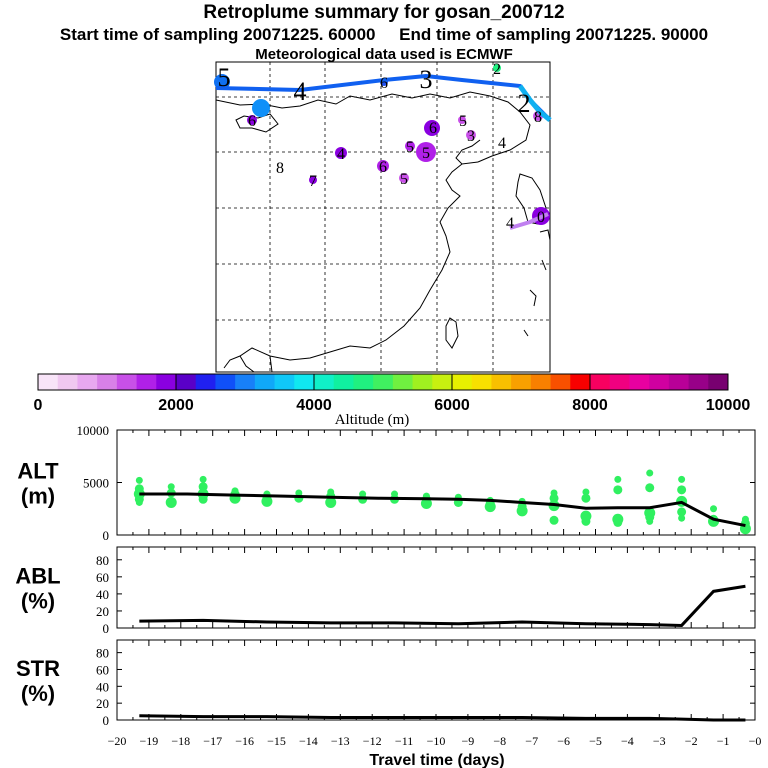  Describe the element at coordinates (180, 741) in the screenshot. I see `x-tick-2: −18` at that location.